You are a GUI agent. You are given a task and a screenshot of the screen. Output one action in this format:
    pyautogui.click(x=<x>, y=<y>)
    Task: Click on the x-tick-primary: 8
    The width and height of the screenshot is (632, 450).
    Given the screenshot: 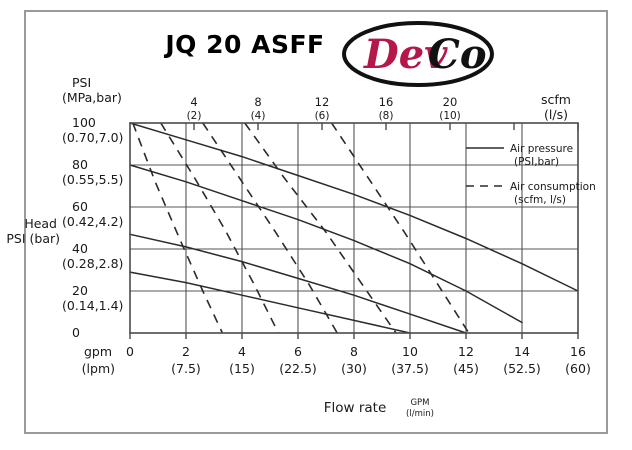 What is the action you would take?
    pyautogui.click(x=354, y=351)
    